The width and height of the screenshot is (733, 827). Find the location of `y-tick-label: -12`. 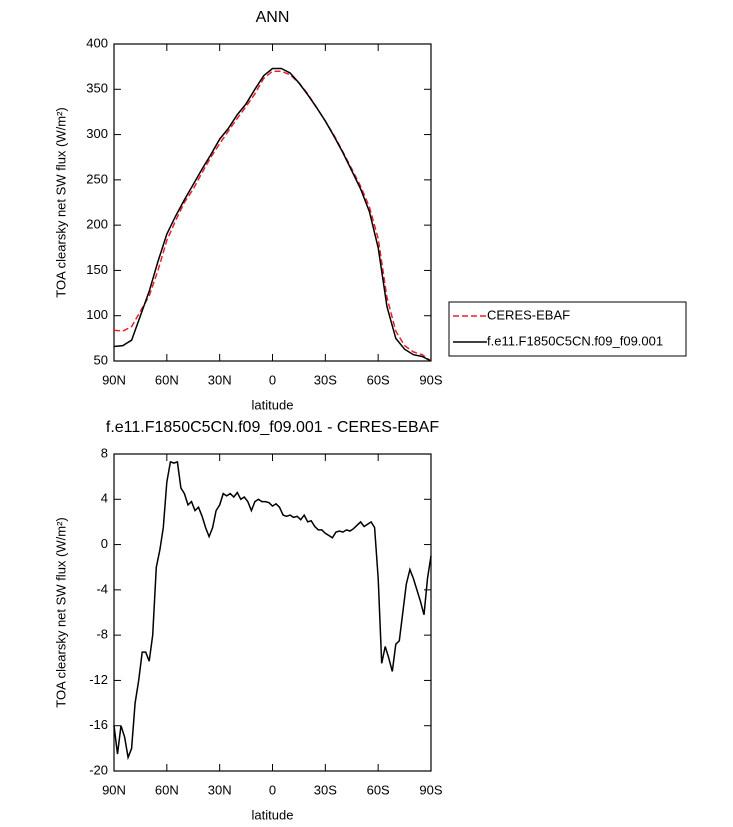

y-tick-label: -12 is located at coordinates (98, 679).